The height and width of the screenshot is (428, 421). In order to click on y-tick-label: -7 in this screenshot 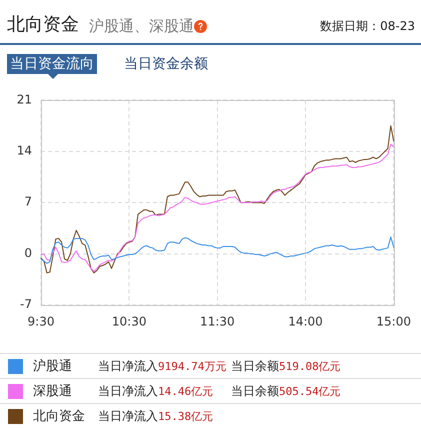, I will do `click(26, 304)`.